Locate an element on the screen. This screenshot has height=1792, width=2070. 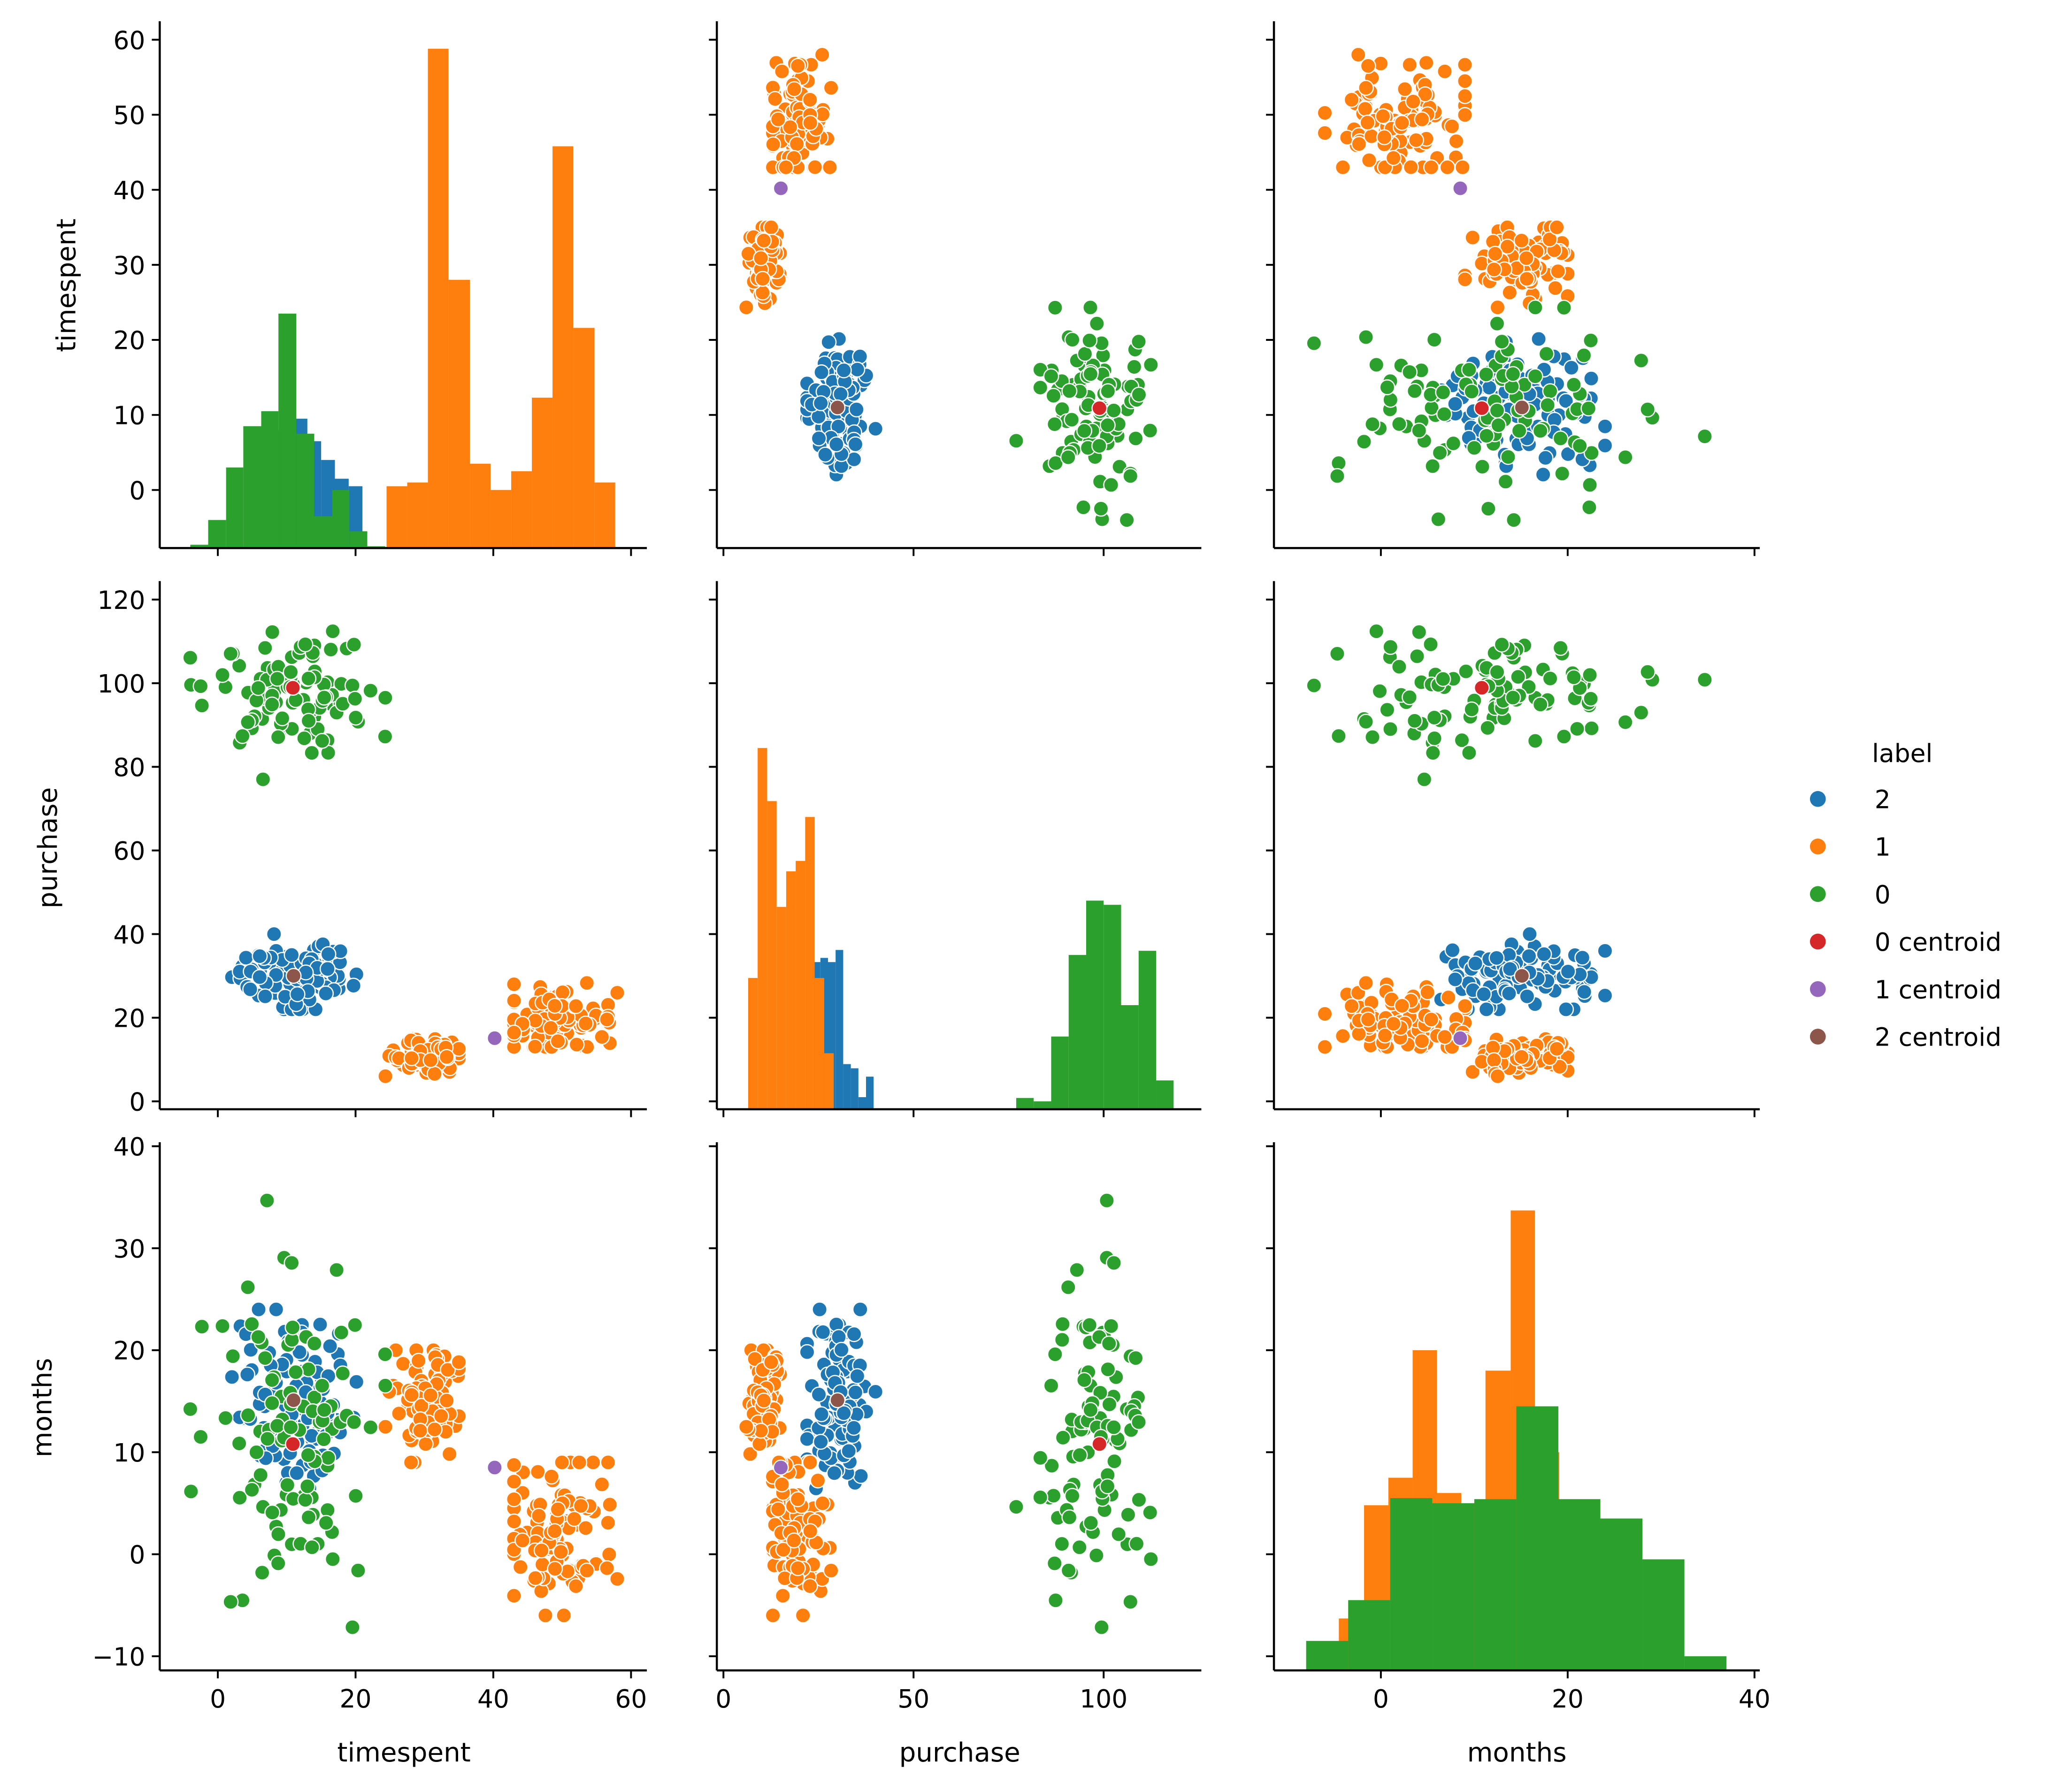
y-tick-label: 10 is located at coordinates (129, 1453).